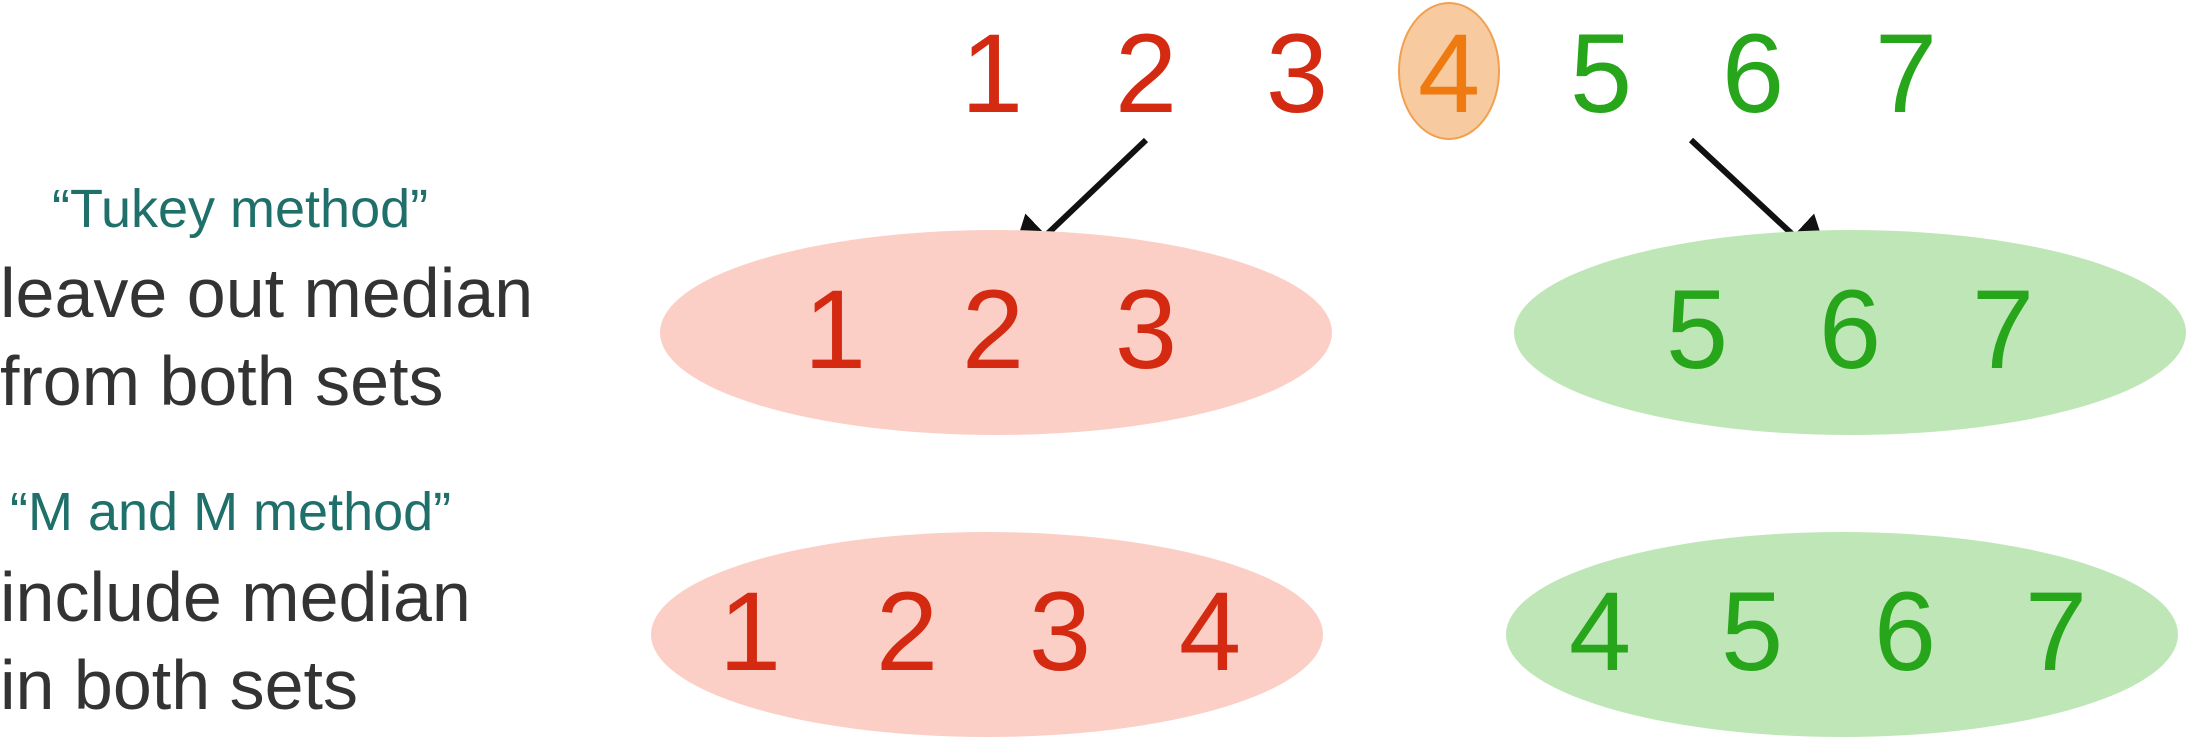 The height and width of the screenshot is (738, 2186). Describe the element at coordinates (240, 209) in the screenshot. I see `tukey-method-title: “Tukey method”` at that location.